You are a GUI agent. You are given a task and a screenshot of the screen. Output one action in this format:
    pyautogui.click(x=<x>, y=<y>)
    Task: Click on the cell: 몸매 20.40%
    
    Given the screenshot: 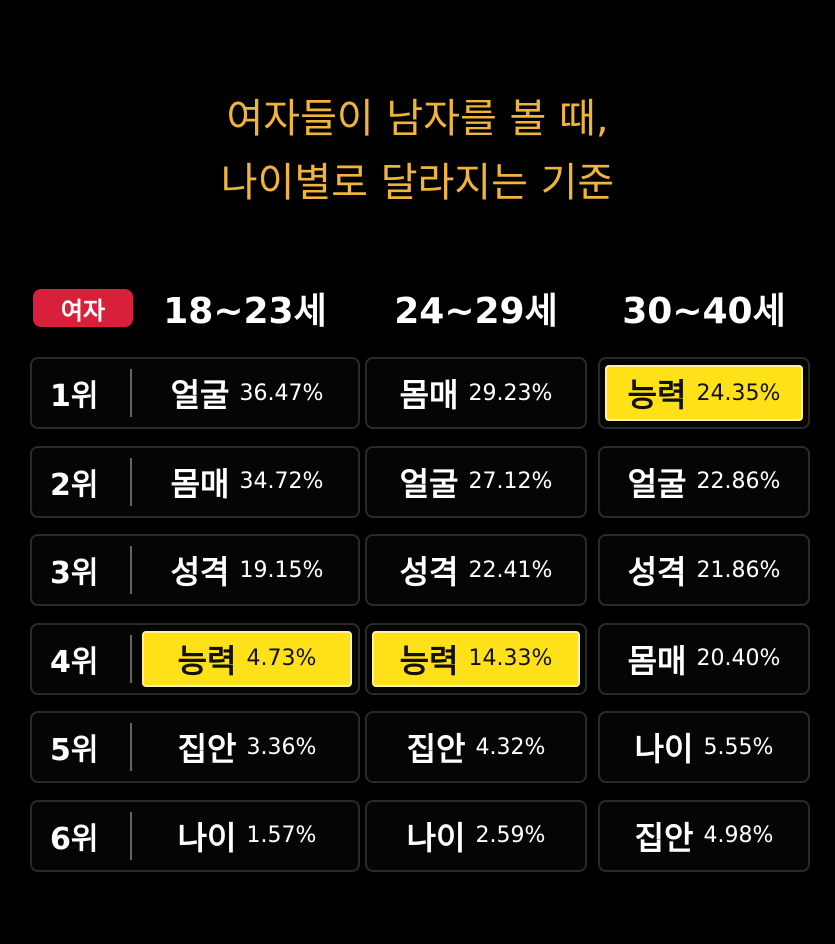 What is the action you would take?
    pyautogui.click(x=704, y=659)
    